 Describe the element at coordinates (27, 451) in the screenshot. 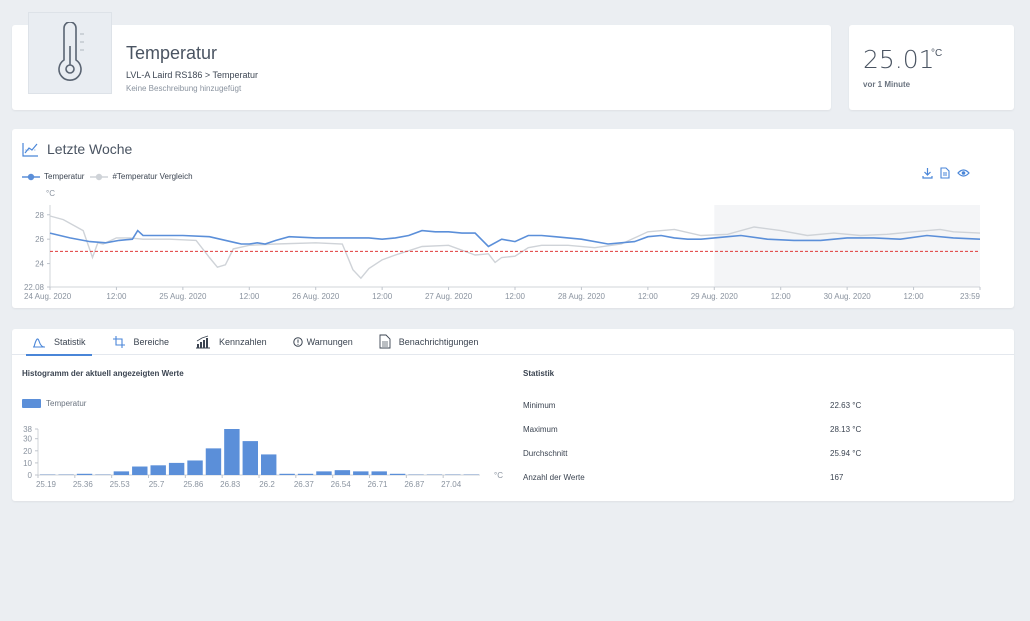

I see `histogram-y-tick-label: 20` at that location.